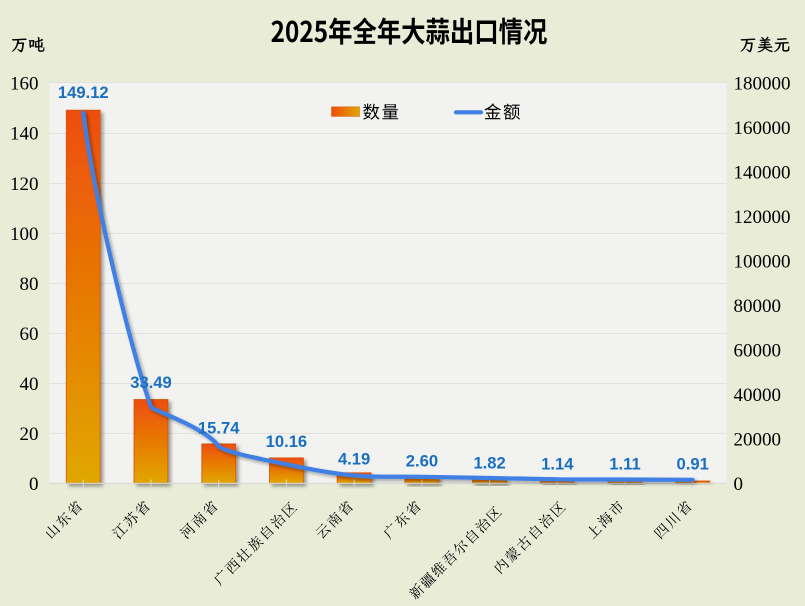  I want to click on svg-text: 120, so click(24, 184).